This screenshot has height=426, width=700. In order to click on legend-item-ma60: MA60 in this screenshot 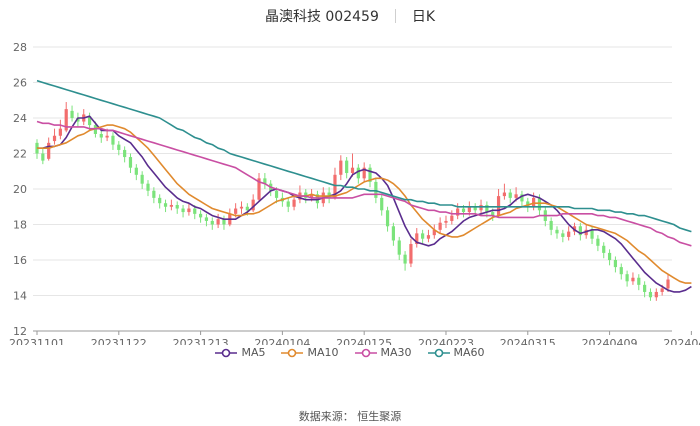, I will do `click(456, 352)`.